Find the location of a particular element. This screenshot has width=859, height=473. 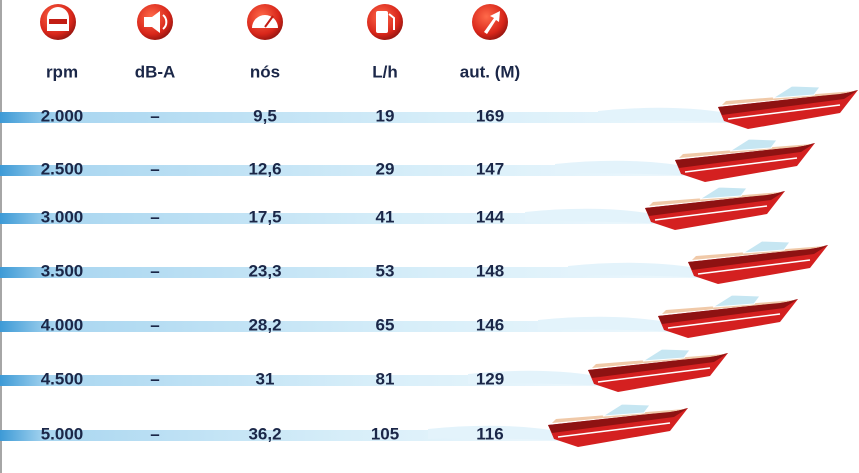

cell: 28,2 is located at coordinates (264, 324).